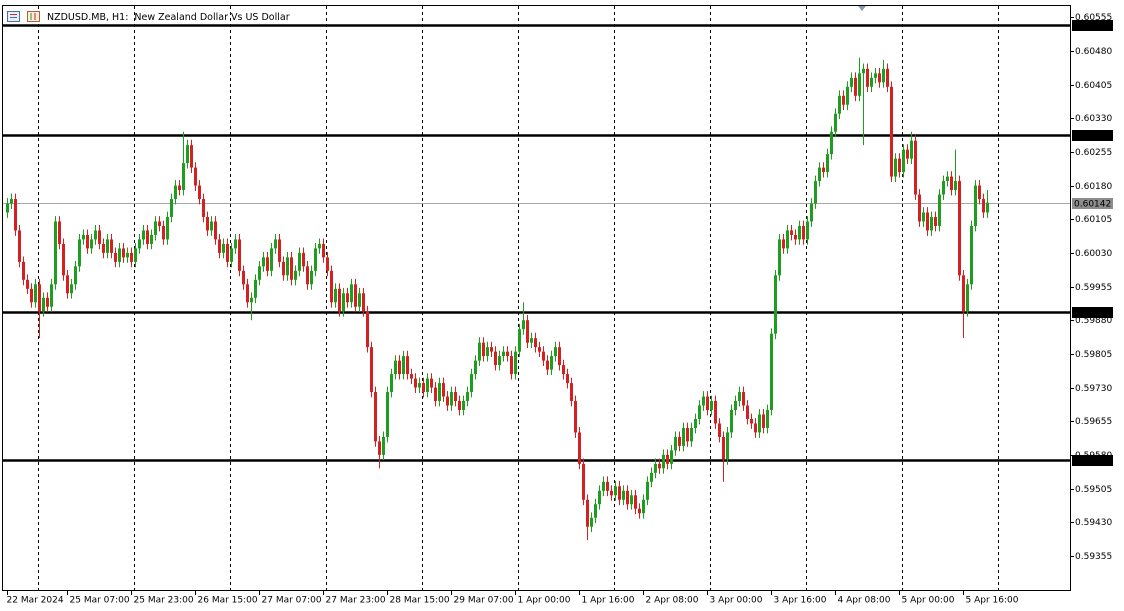 This screenshot has width=1124, height=611. Describe the element at coordinates (1093, 523) in the screenshot. I see `y-tick-label: 0.59430` at that location.